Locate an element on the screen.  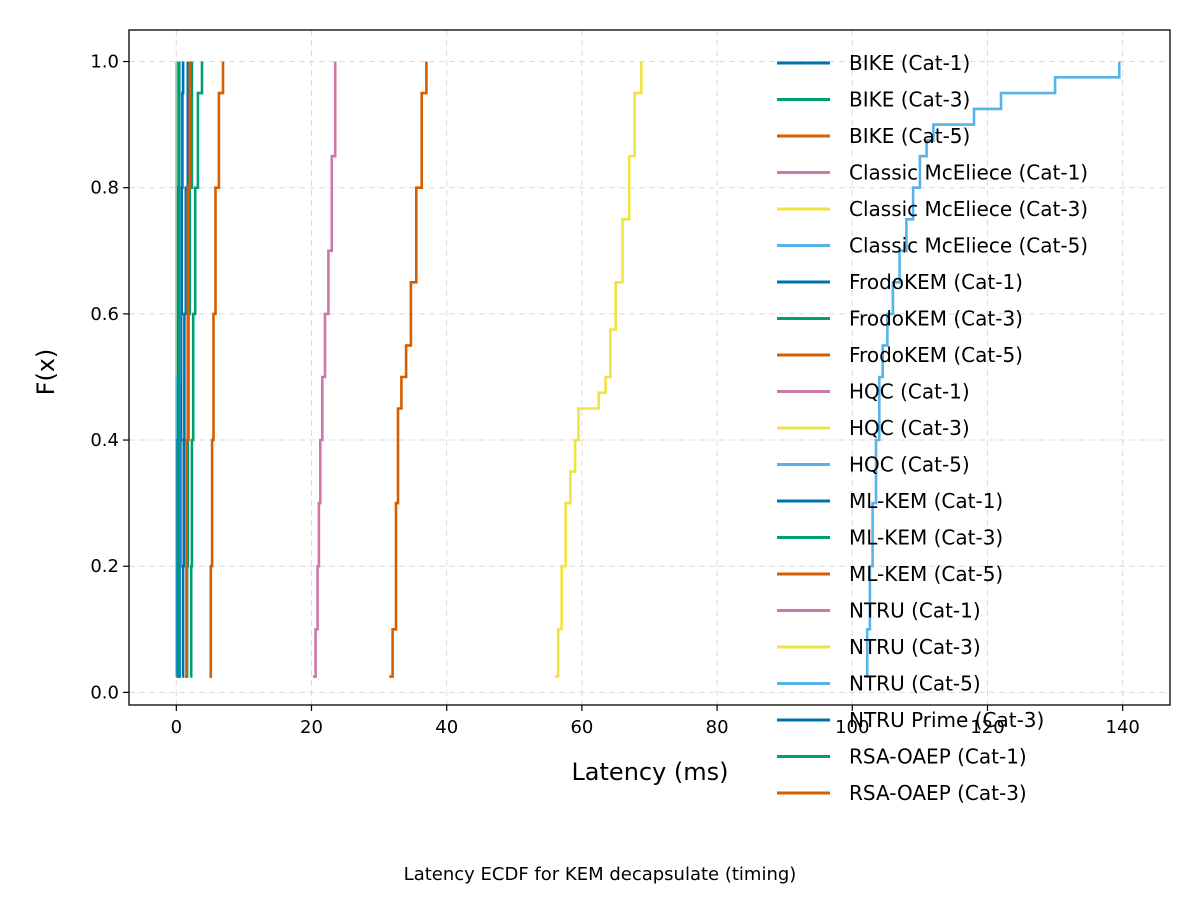
y-tick-label: 0.0 is located at coordinates (104, 692).